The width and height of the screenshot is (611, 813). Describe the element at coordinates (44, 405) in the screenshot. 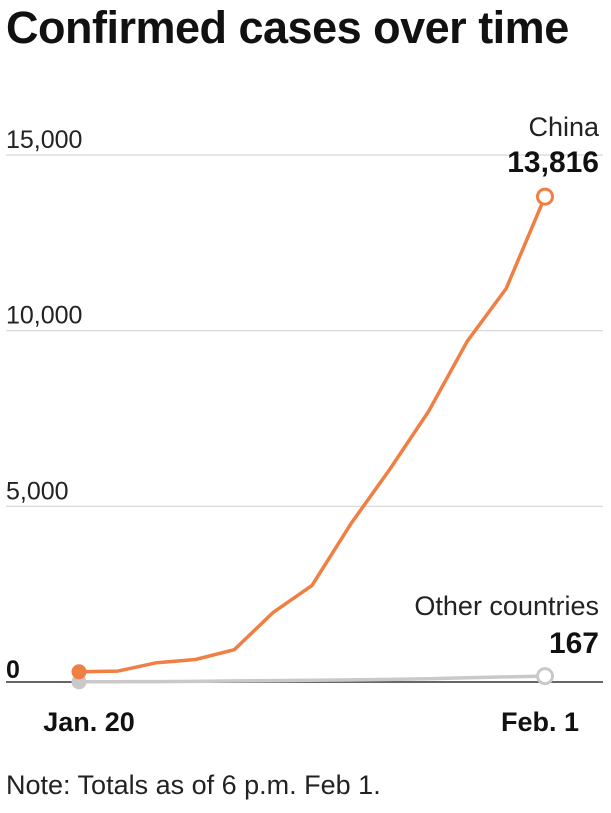

I see `y-axis-ticks: 0 5,000 10,000 15,000` at that location.